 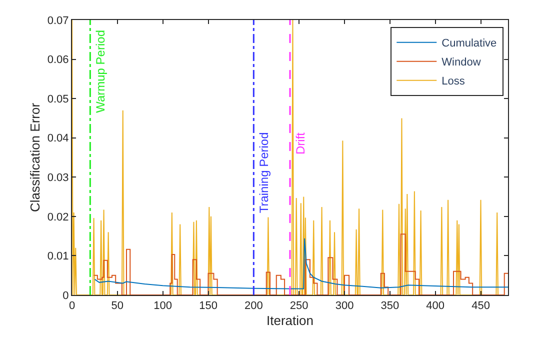 I want to click on legend-label: Cumulative, so click(x=469, y=44).